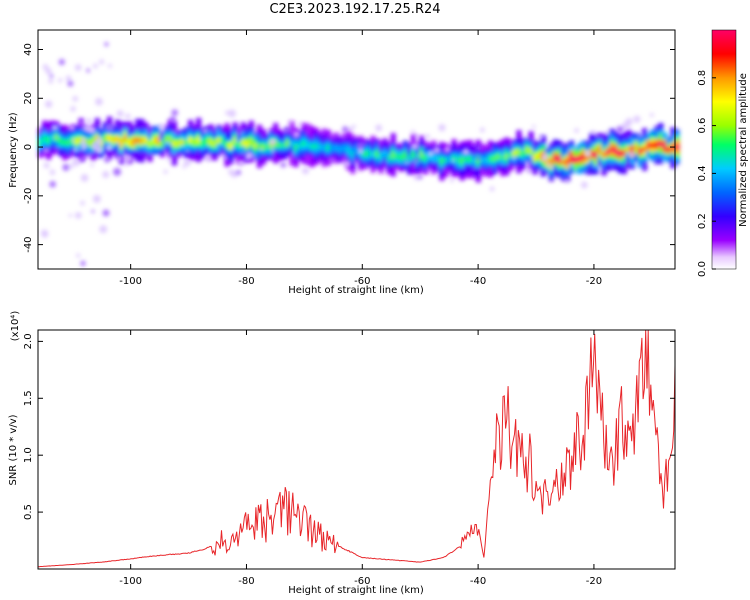 This screenshot has width=750, height=600. What do you see at coordinates (594, 581) in the screenshot?
I see `x-tick-label: -20` at bounding box center [594, 581].